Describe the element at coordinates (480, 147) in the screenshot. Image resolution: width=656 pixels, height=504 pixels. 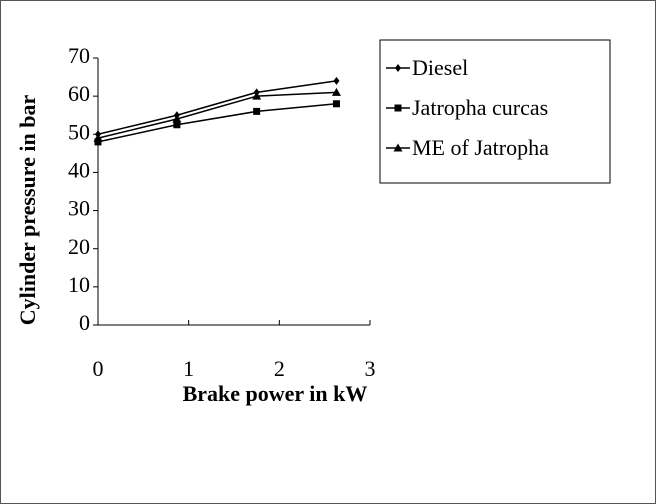
I see `legend-label: ME of Jatropha` at that location.